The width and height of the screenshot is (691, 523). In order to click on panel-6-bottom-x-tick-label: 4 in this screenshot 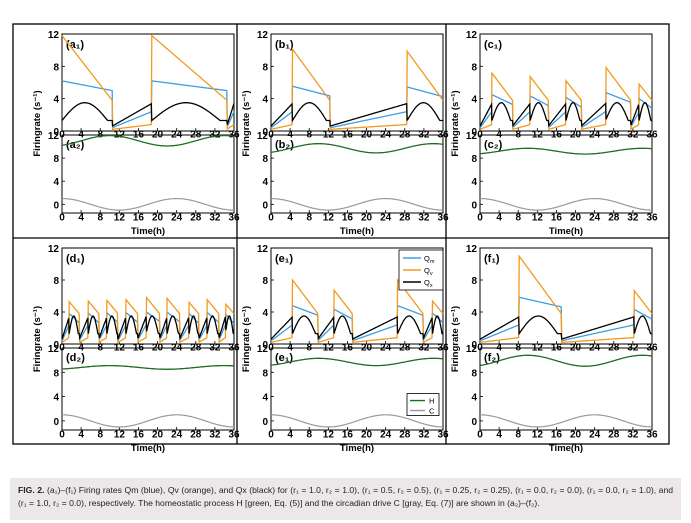, I will do `click(499, 434)`.